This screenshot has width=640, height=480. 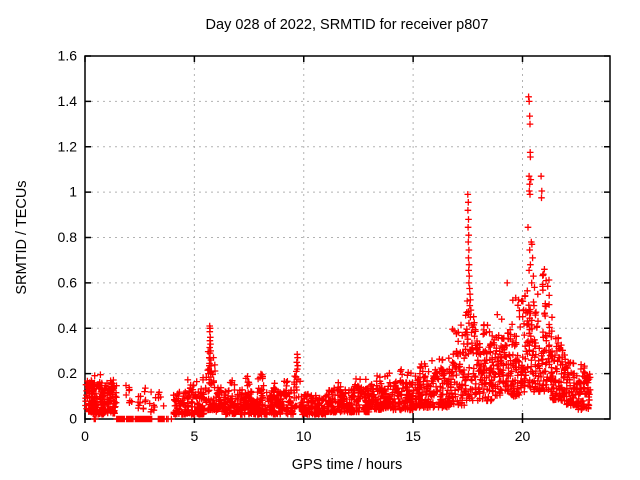 I want to click on x-axis-label: GPS time / hours, so click(x=347, y=465).